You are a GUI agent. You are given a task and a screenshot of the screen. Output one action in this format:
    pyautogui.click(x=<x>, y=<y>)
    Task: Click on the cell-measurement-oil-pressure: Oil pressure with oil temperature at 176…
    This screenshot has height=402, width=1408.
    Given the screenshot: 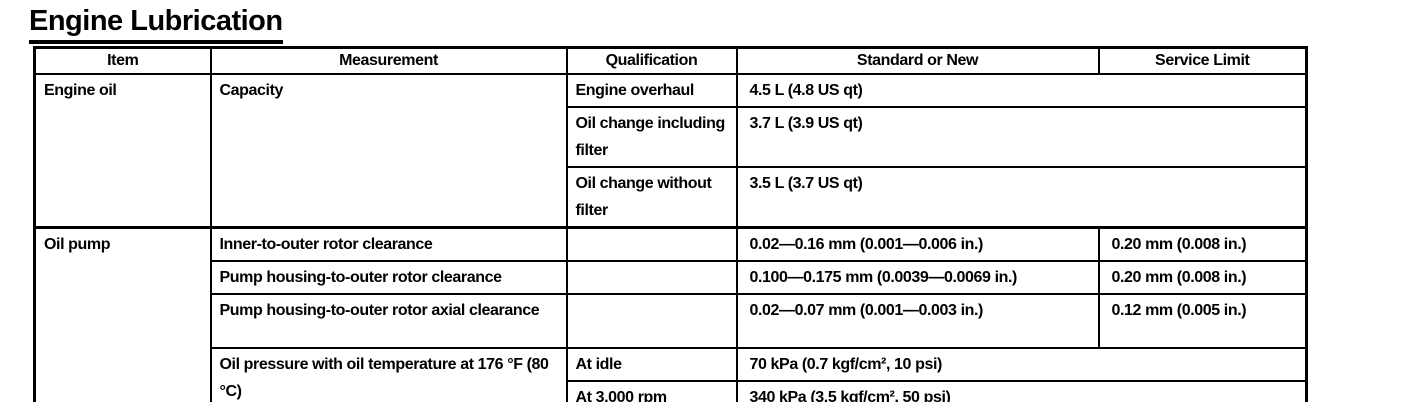 What is the action you would take?
    pyautogui.click(x=388, y=374)
    